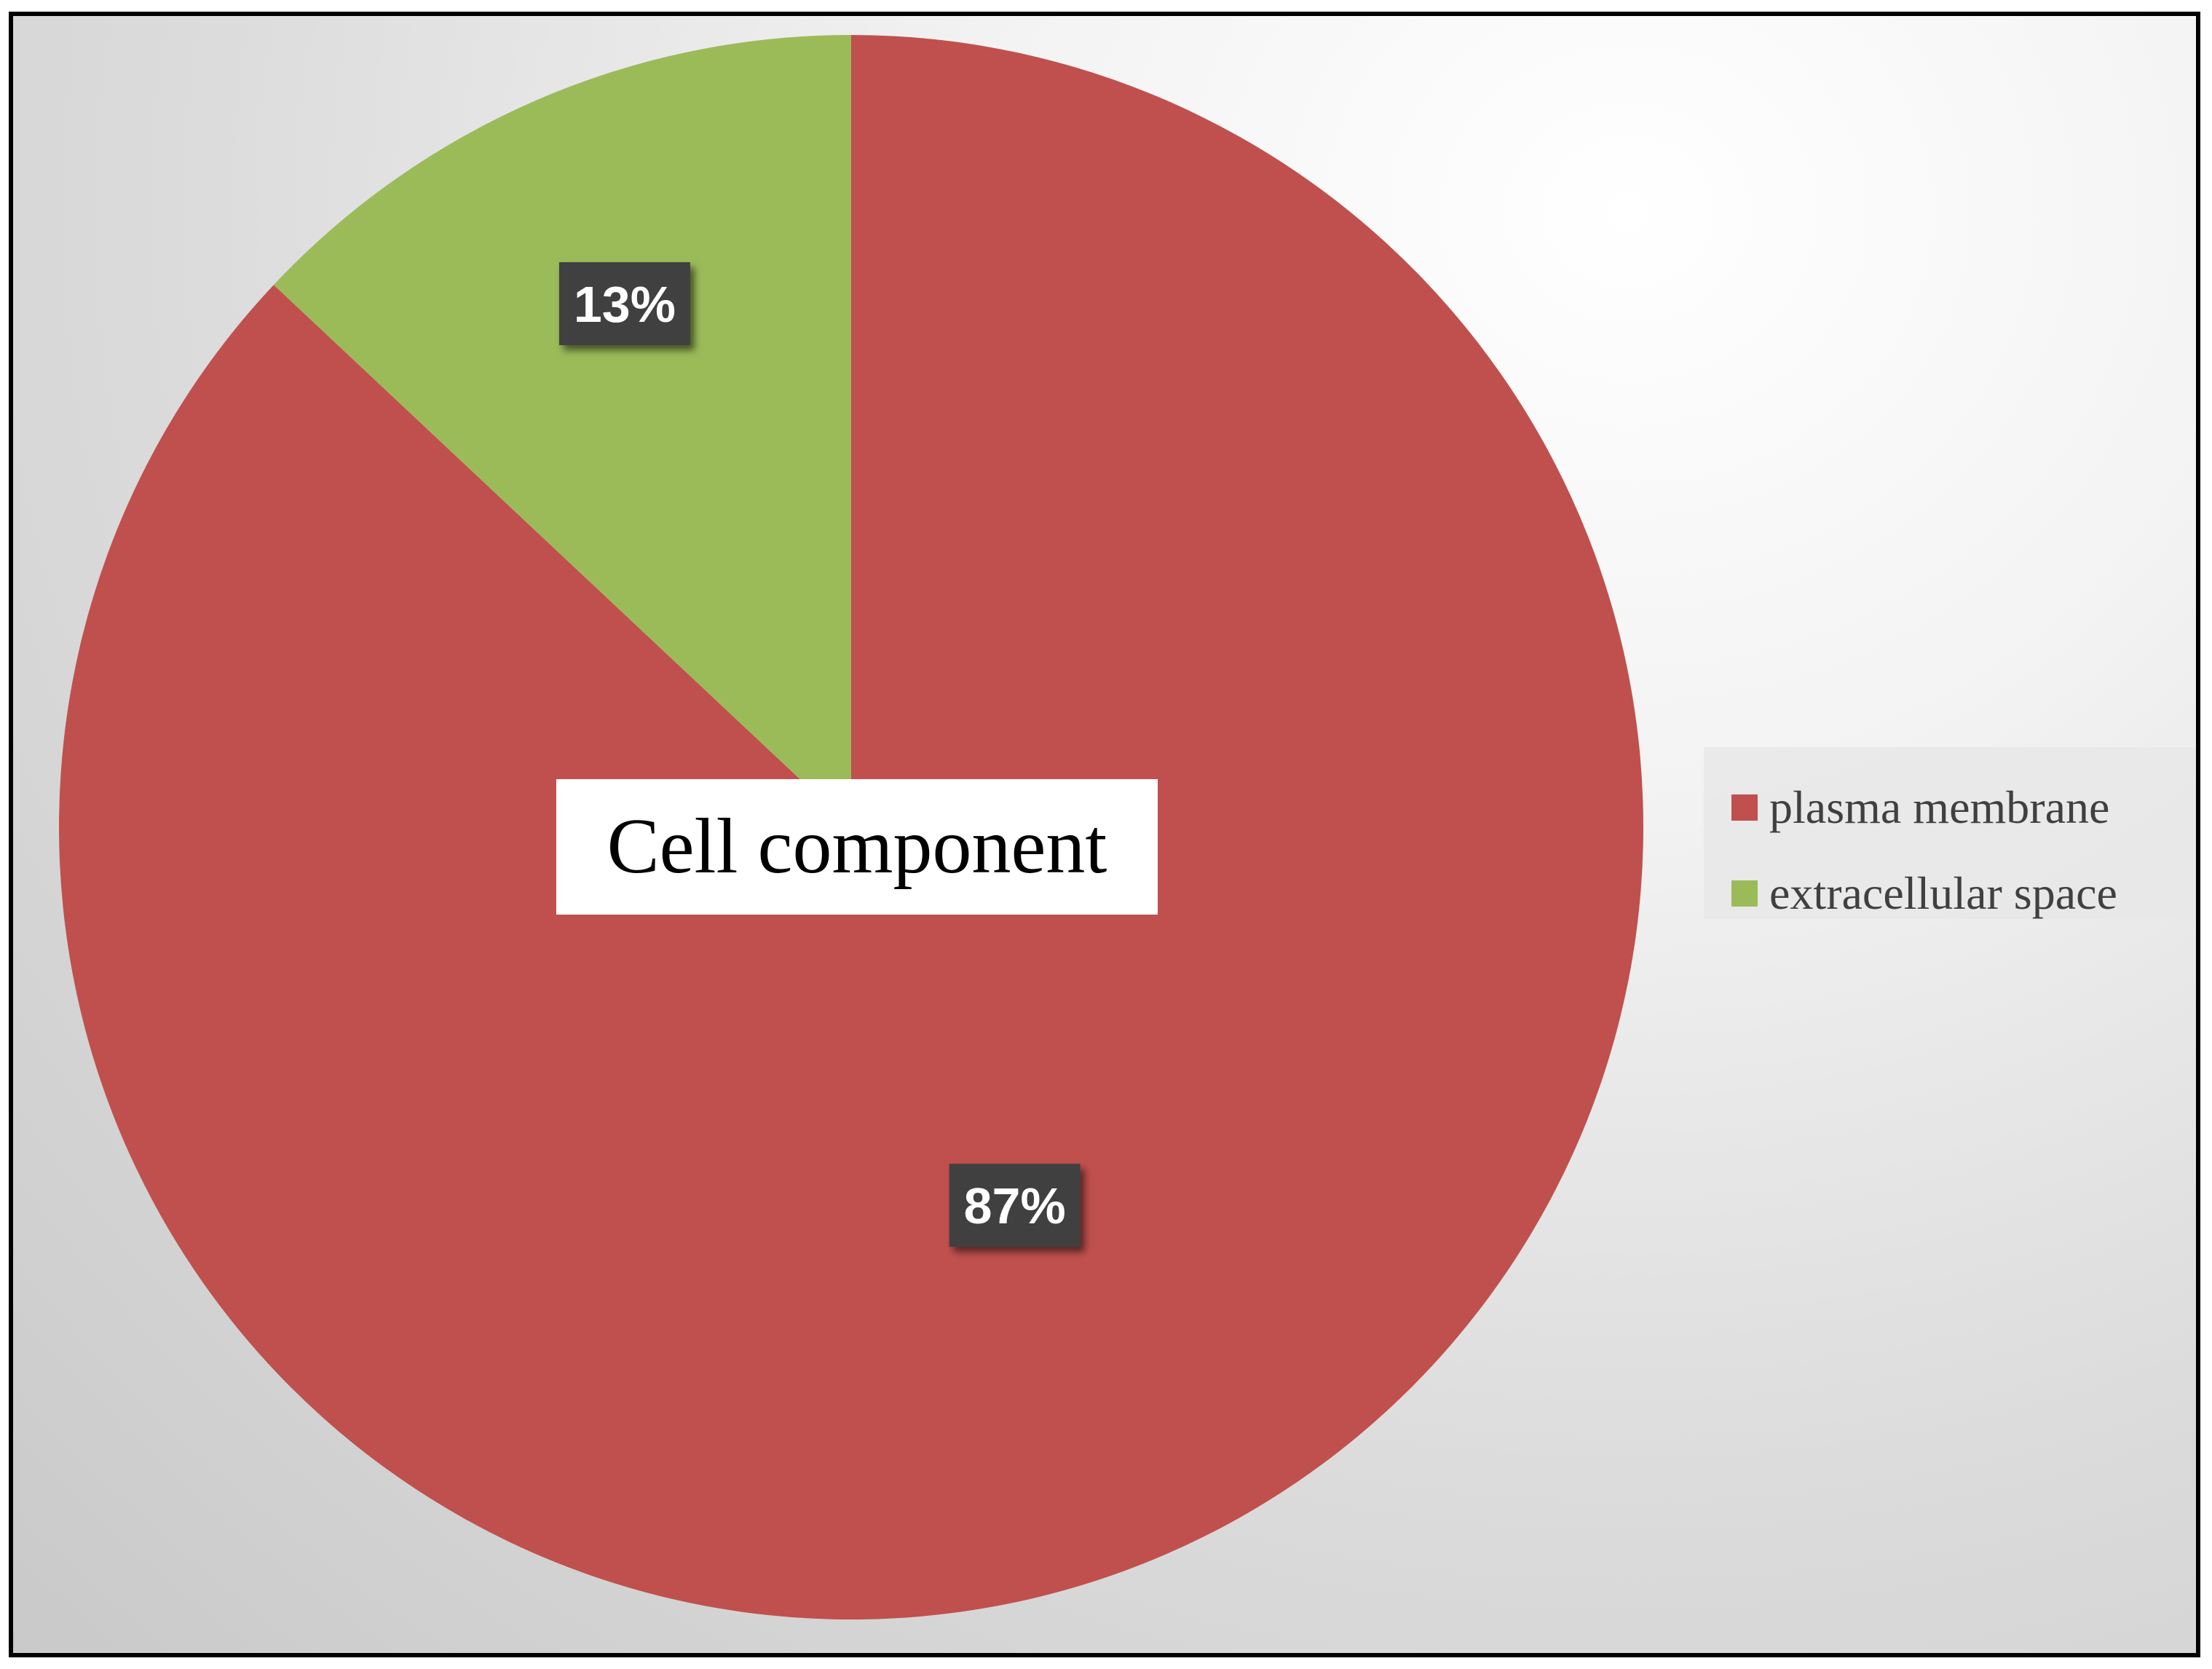 This screenshot has height=1669, width=2212. Describe the element at coordinates (1943, 893) in the screenshot. I see `legend-label-extracellular-space: extracellular space` at that location.